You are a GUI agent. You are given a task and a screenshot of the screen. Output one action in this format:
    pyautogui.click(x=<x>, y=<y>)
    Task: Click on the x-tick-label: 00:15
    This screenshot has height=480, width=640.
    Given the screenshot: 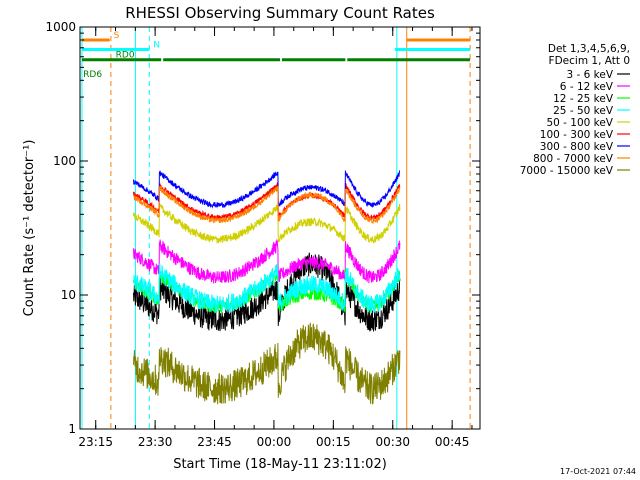 What is the action you would take?
    pyautogui.click(x=333, y=442)
    